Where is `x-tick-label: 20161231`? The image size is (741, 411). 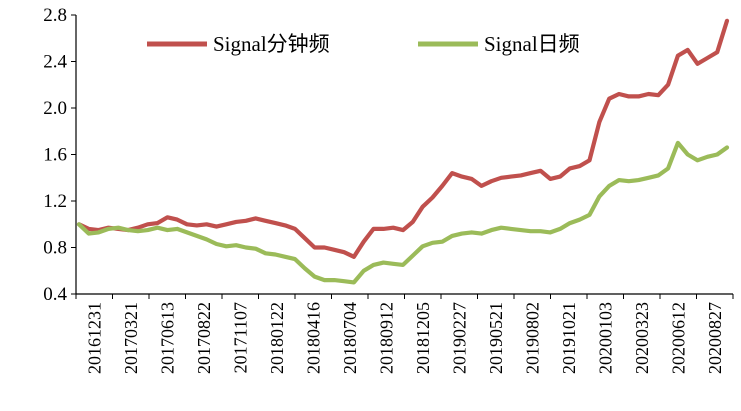
x-tick-label: 20161231 is located at coordinates (94, 338).